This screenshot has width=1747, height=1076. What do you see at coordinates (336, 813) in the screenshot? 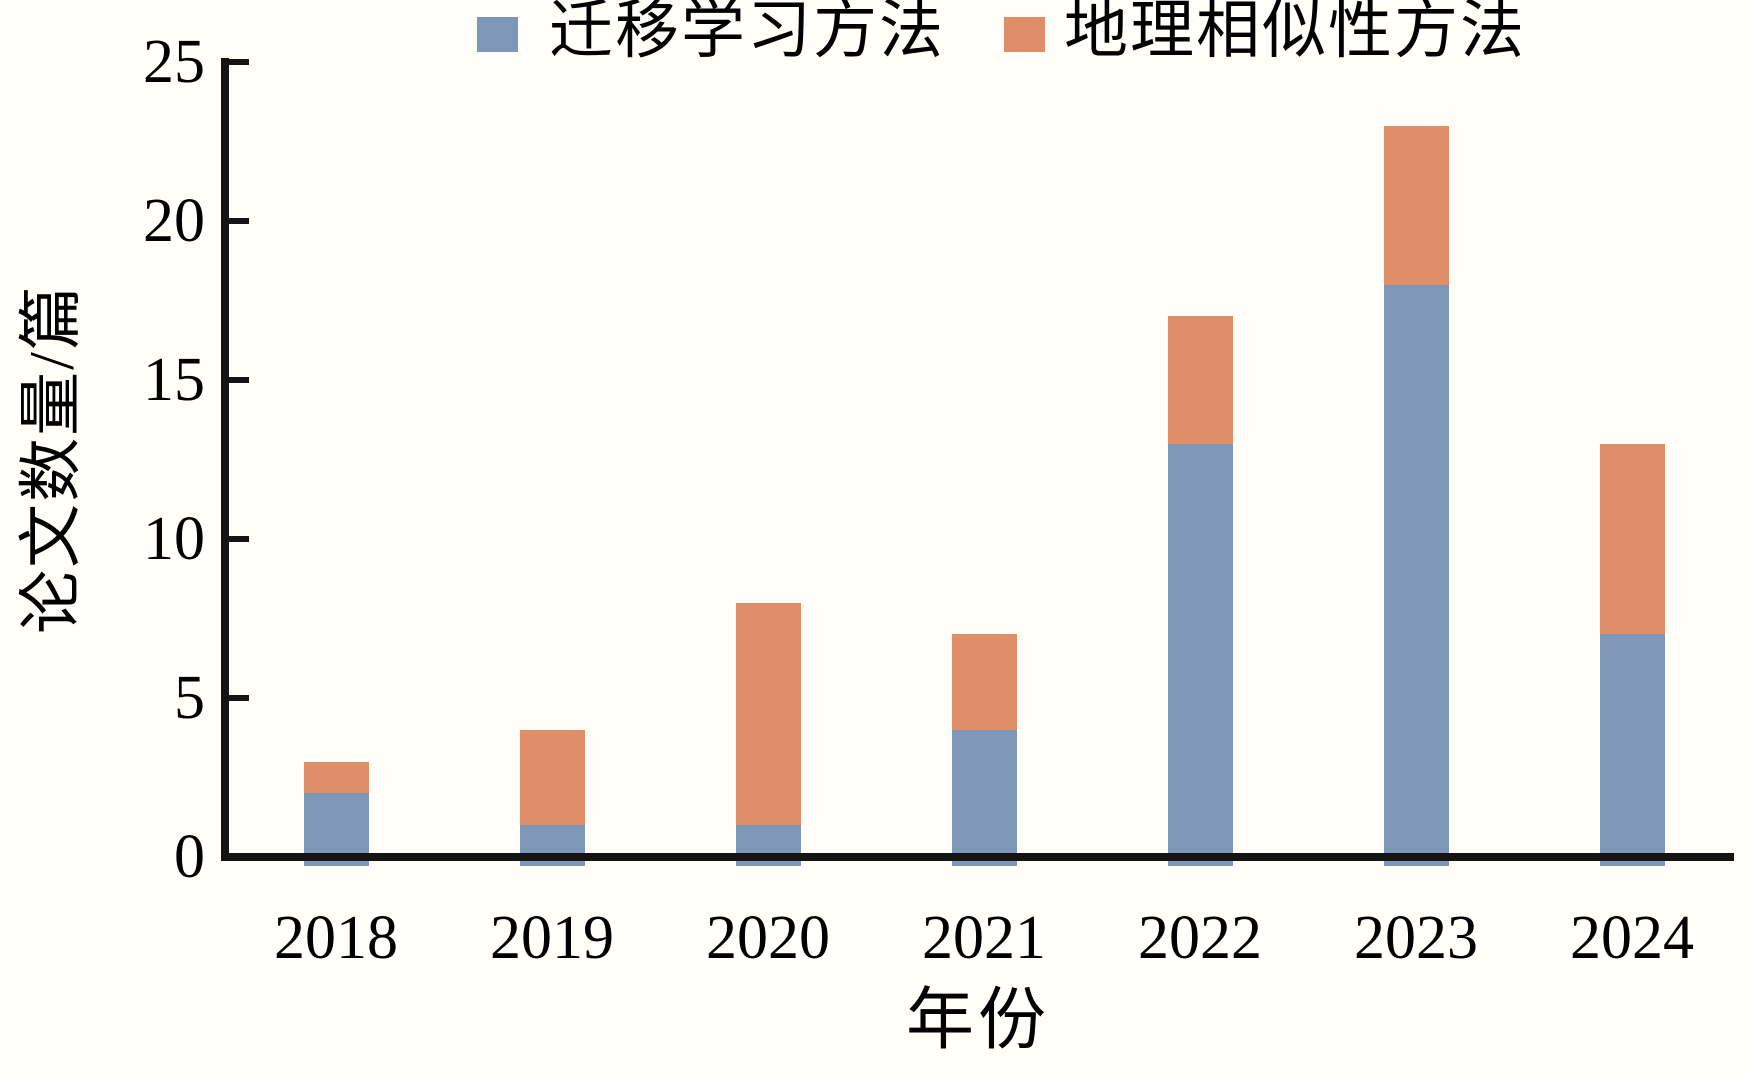
I see `bar-2018` at bounding box center [336, 813].